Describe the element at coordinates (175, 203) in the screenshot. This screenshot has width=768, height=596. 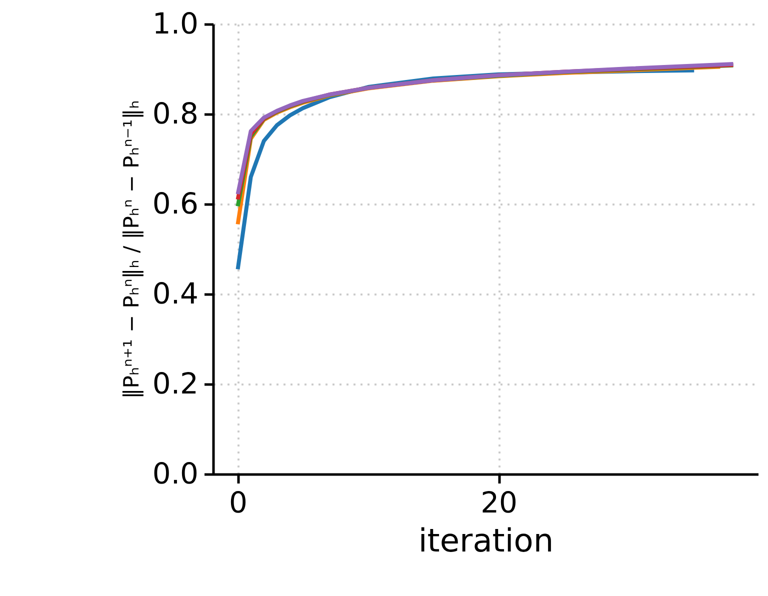
I see `y-tick-label: 0.6` at that location.